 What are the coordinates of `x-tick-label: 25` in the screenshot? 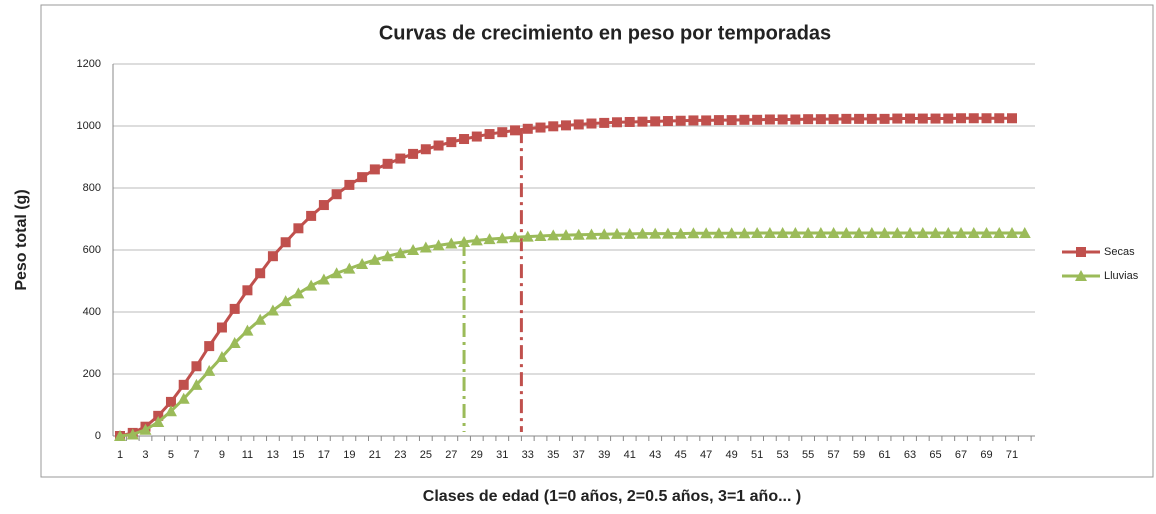 It's located at (426, 455).